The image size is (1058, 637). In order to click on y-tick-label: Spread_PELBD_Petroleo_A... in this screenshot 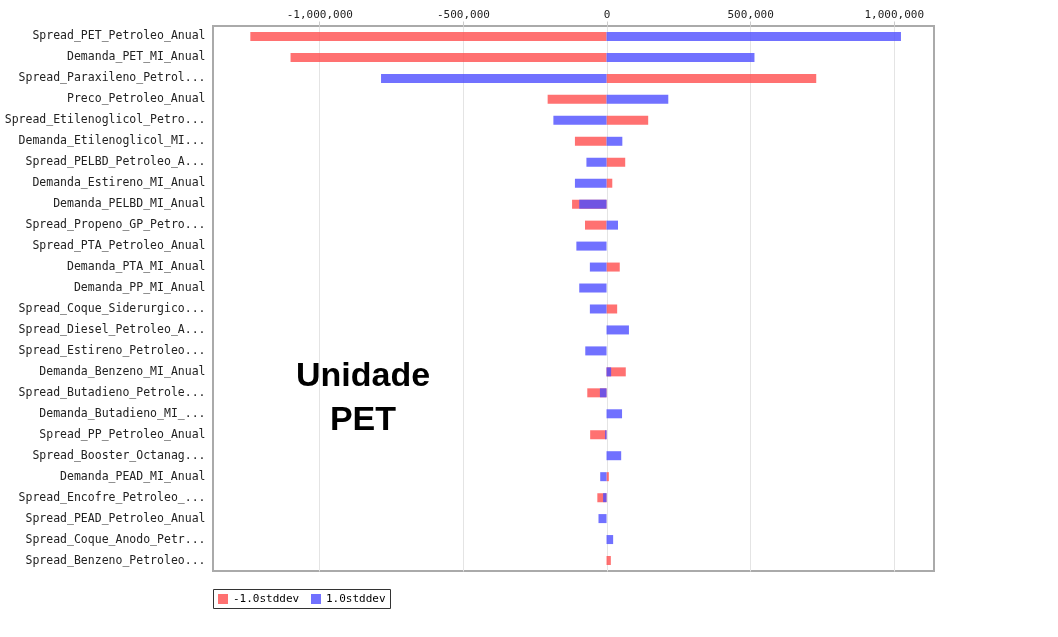, I will do `click(115, 161)`.